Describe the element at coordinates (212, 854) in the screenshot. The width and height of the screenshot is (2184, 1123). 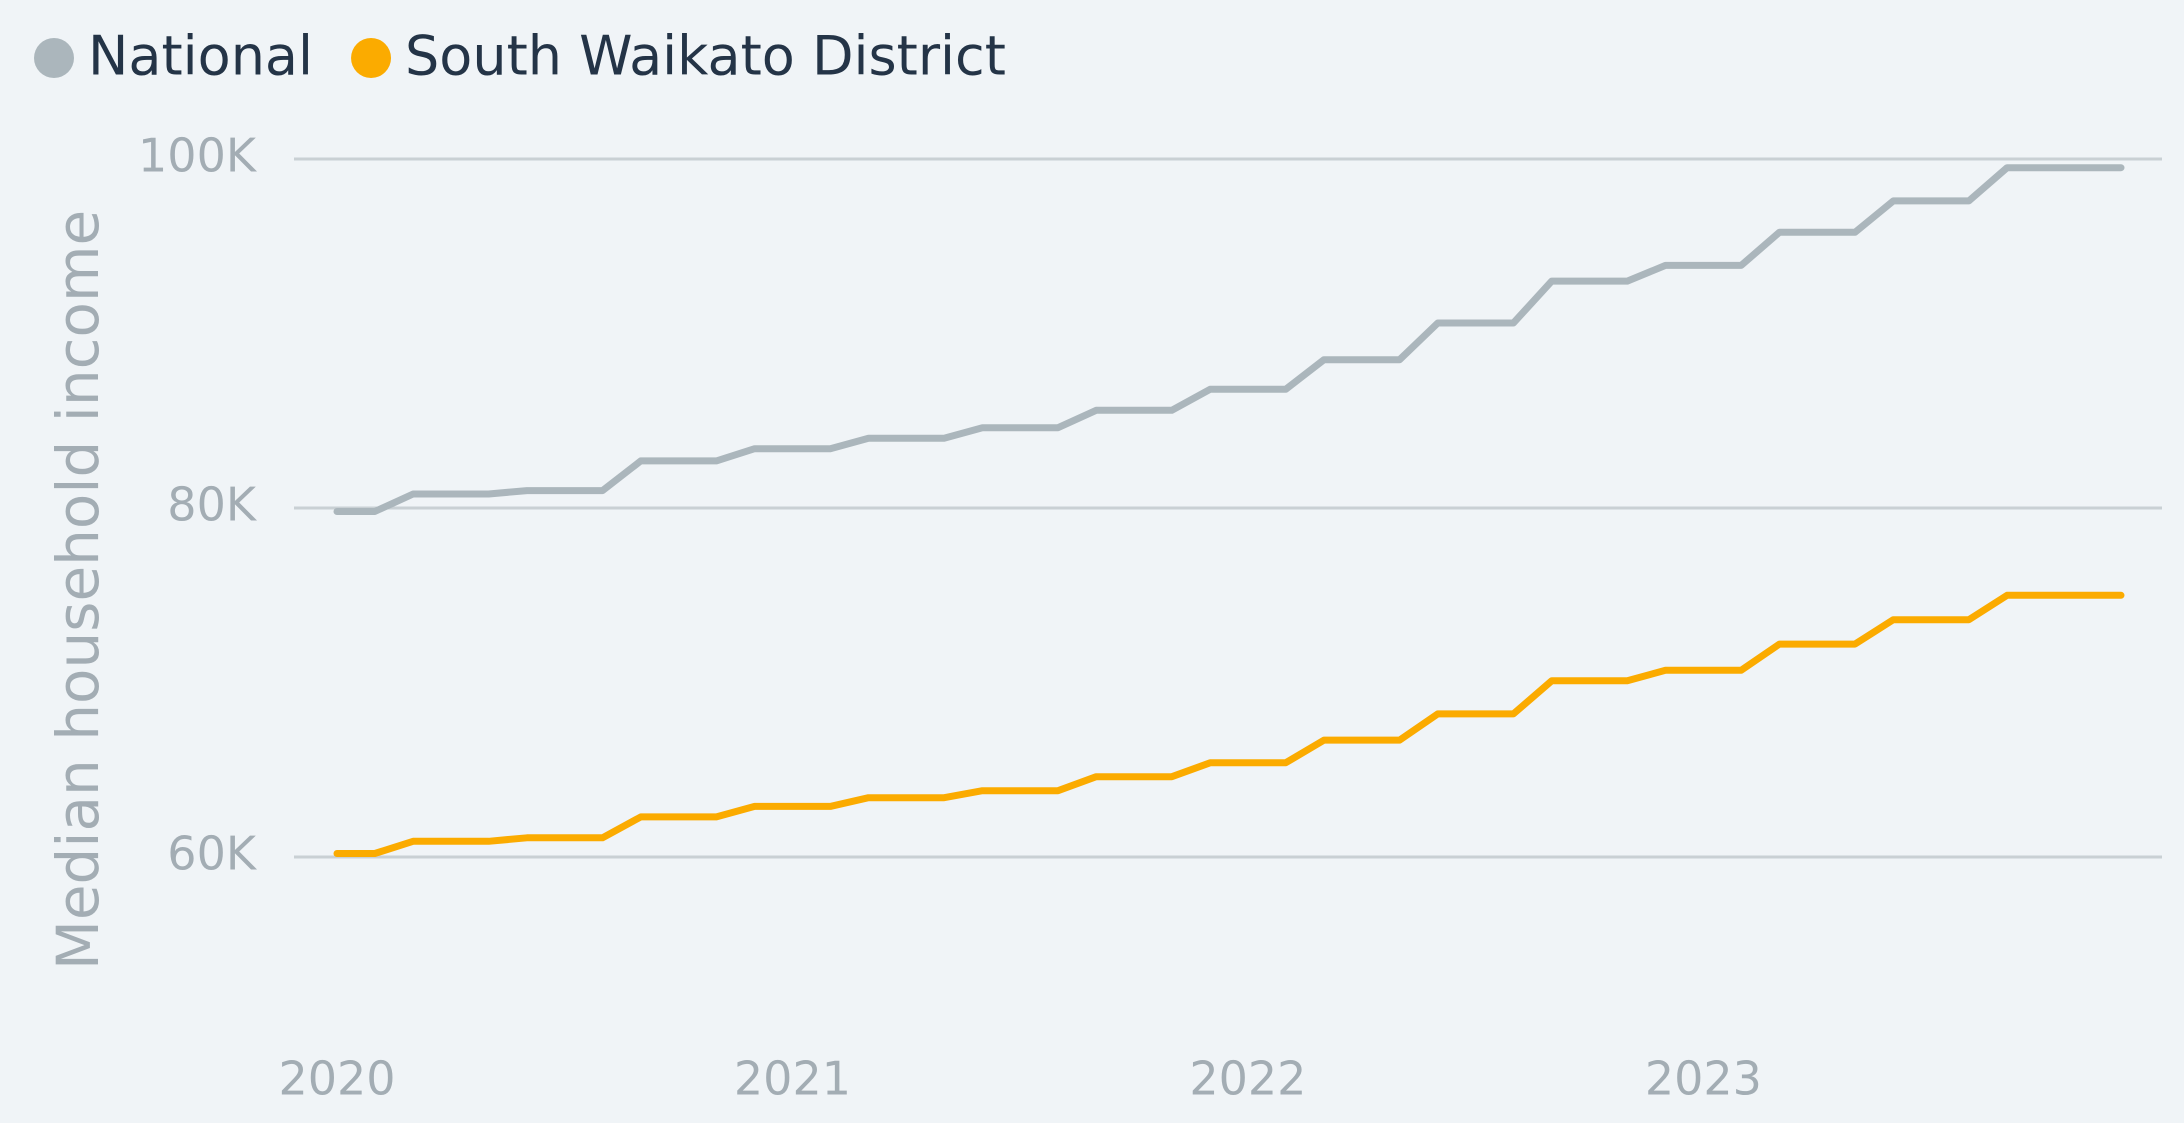
I see `y-tick-label: 60K` at that location.